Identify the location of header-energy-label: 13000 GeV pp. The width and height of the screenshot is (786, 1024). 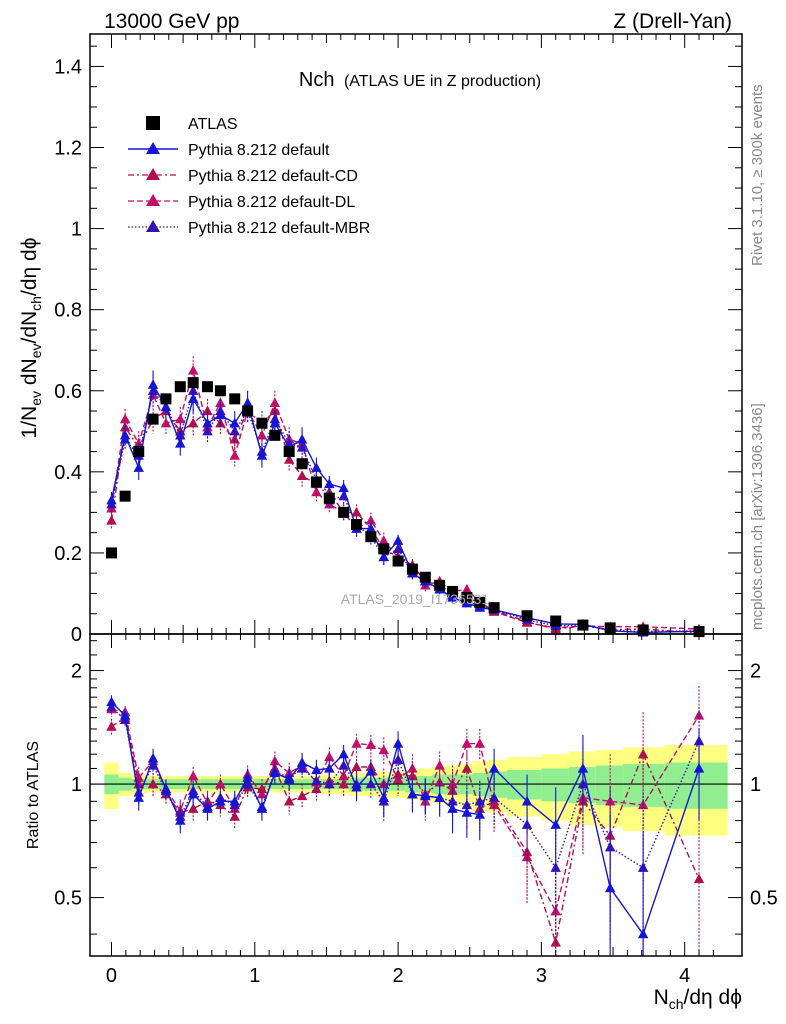
(171, 21).